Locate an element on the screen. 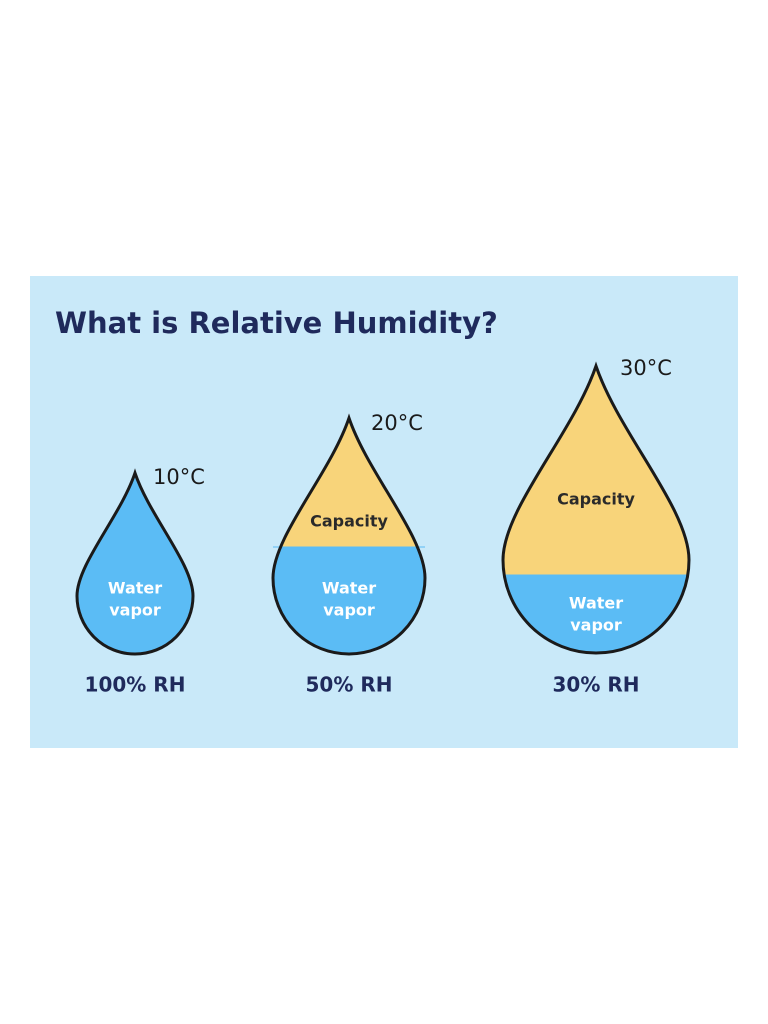 The height and width of the screenshot is (1024, 768). temperature: 10°C is located at coordinates (179, 477).